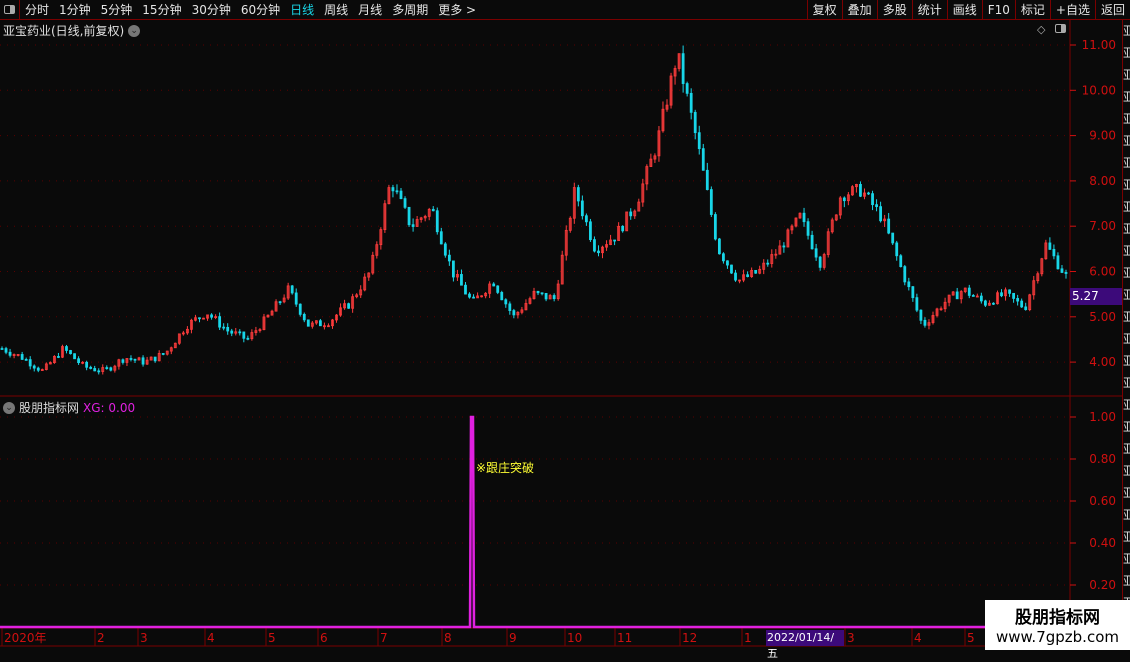 This screenshot has height=662, width=1130. What do you see at coordinates (964, 10) in the screenshot?
I see `toolbar-button: 画线` at bounding box center [964, 10].